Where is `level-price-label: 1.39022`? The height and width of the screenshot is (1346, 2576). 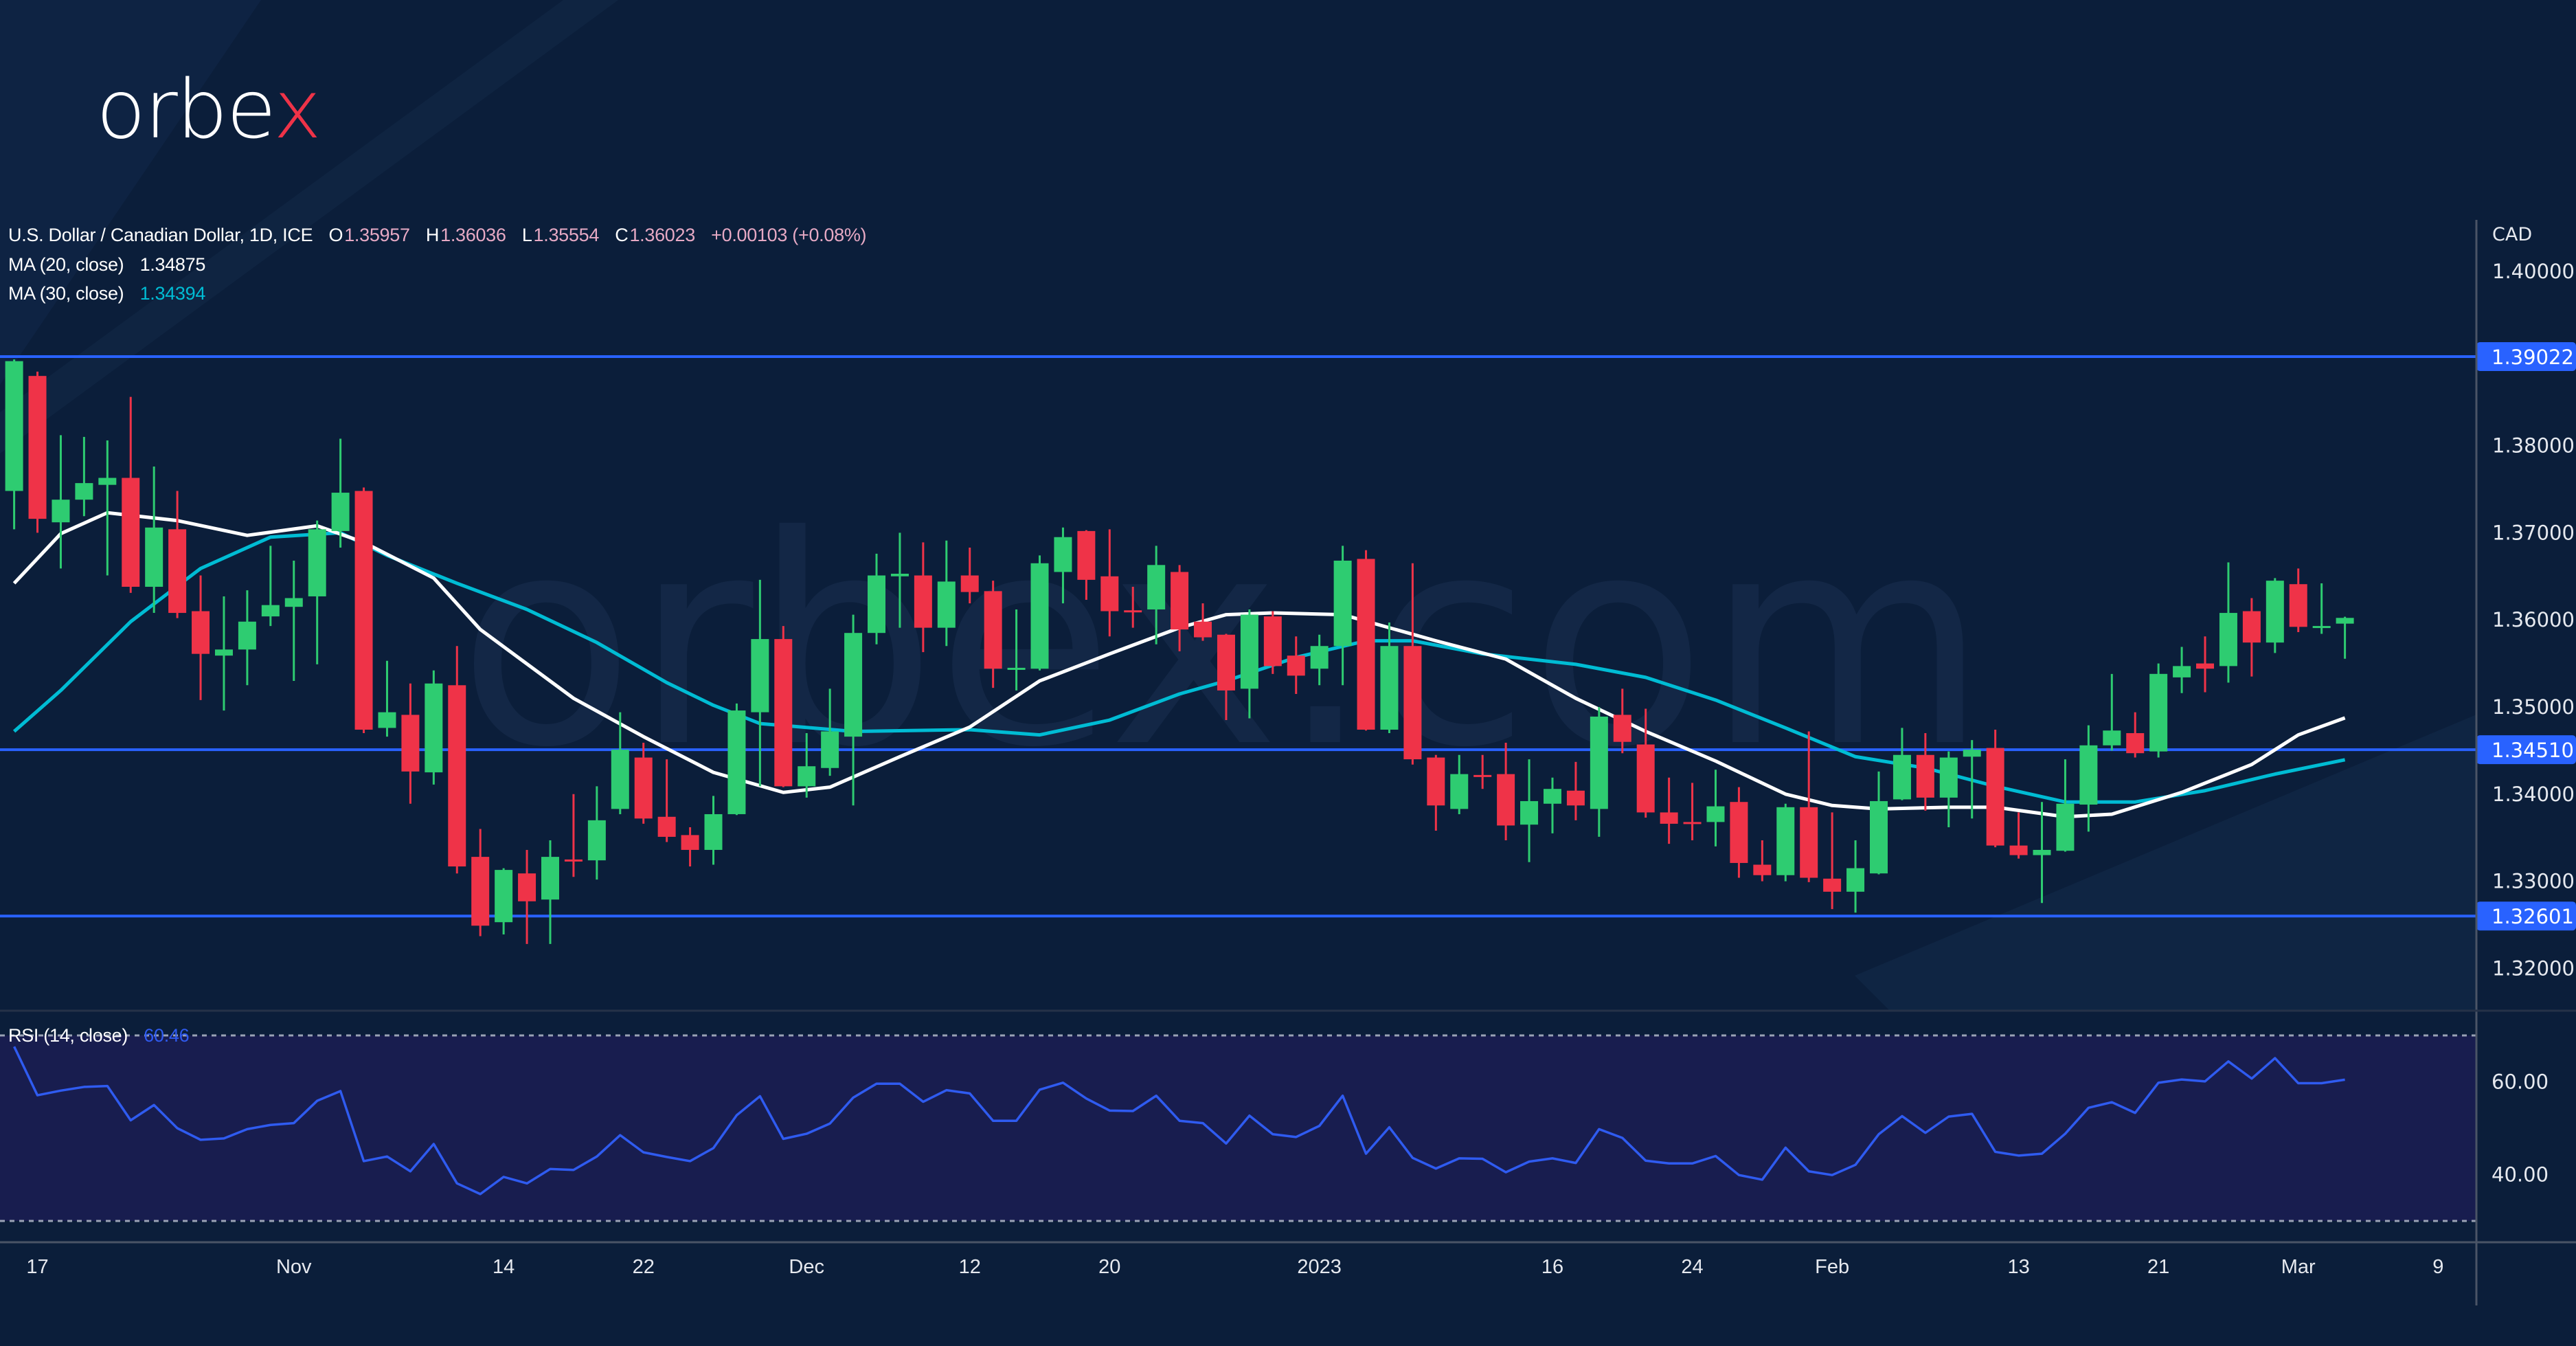
level-price-label: 1.39022 is located at coordinates (2533, 357).